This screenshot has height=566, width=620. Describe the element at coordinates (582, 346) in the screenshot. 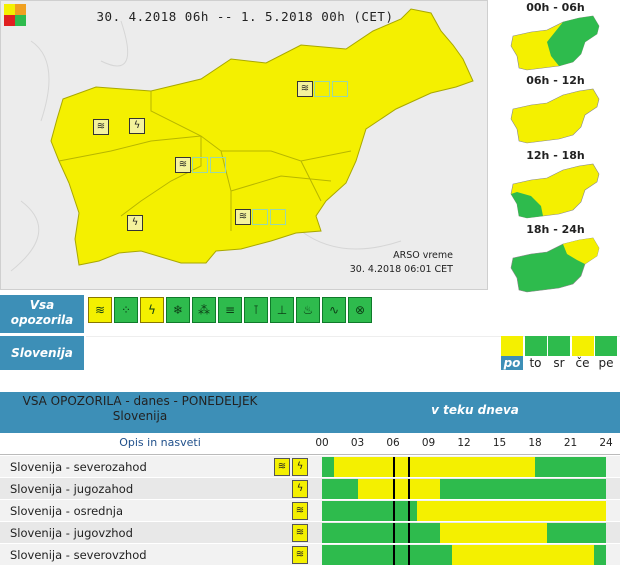

I see `day-color-če` at that location.